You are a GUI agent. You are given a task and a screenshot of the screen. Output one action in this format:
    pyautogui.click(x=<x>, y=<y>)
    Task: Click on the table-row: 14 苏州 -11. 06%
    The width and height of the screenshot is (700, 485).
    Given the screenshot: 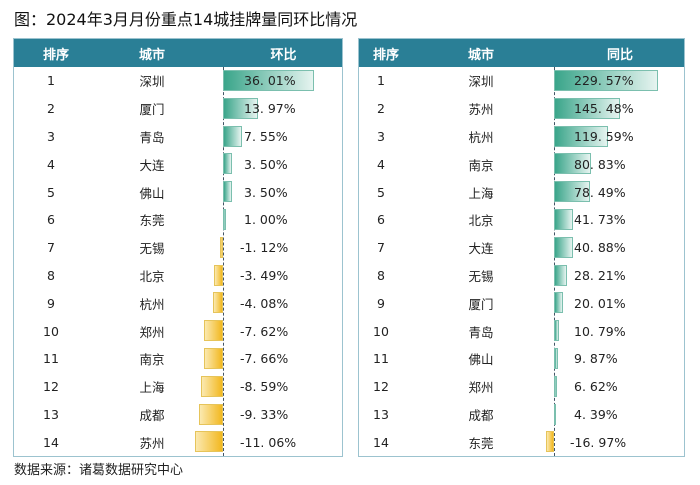 What is the action you would take?
    pyautogui.click(x=178, y=442)
    